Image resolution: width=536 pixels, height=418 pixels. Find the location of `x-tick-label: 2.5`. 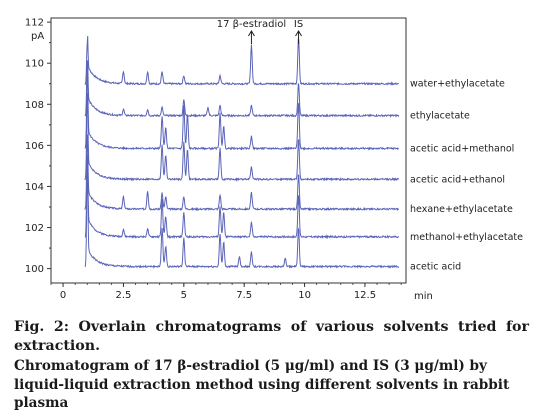

x-tick-label: 2.5 is located at coordinates (123, 295).